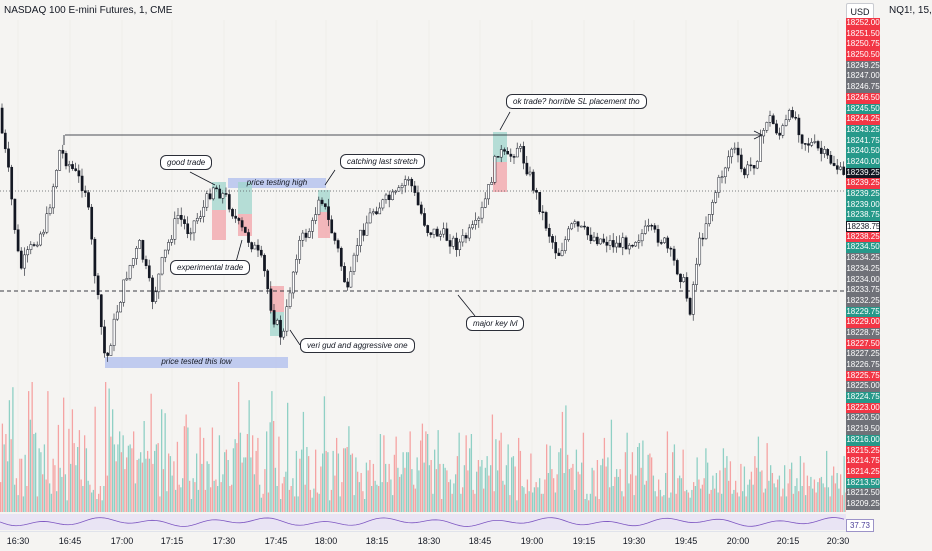  Describe the element at coordinates (357, 345) in the screenshot. I see `annotation-veri-gud: veri gud and aggressive one` at that location.